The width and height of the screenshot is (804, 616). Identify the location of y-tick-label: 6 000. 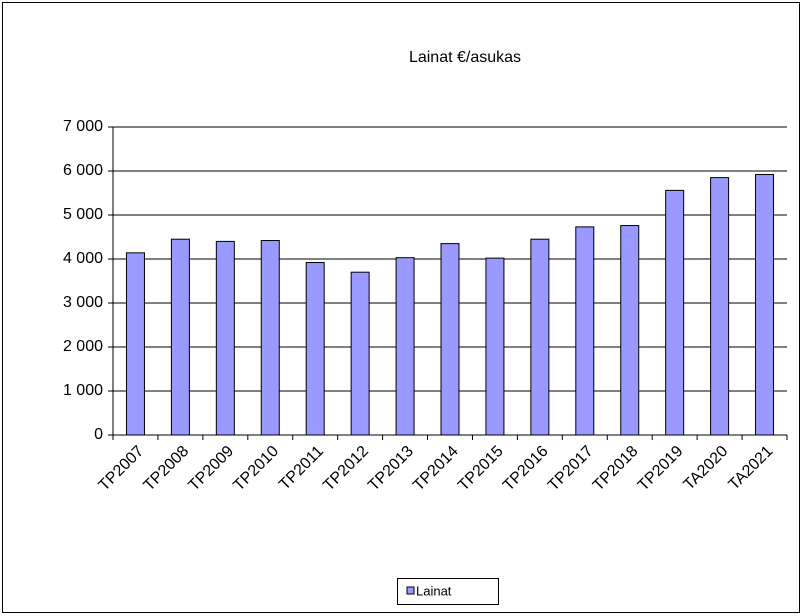
(83, 170).